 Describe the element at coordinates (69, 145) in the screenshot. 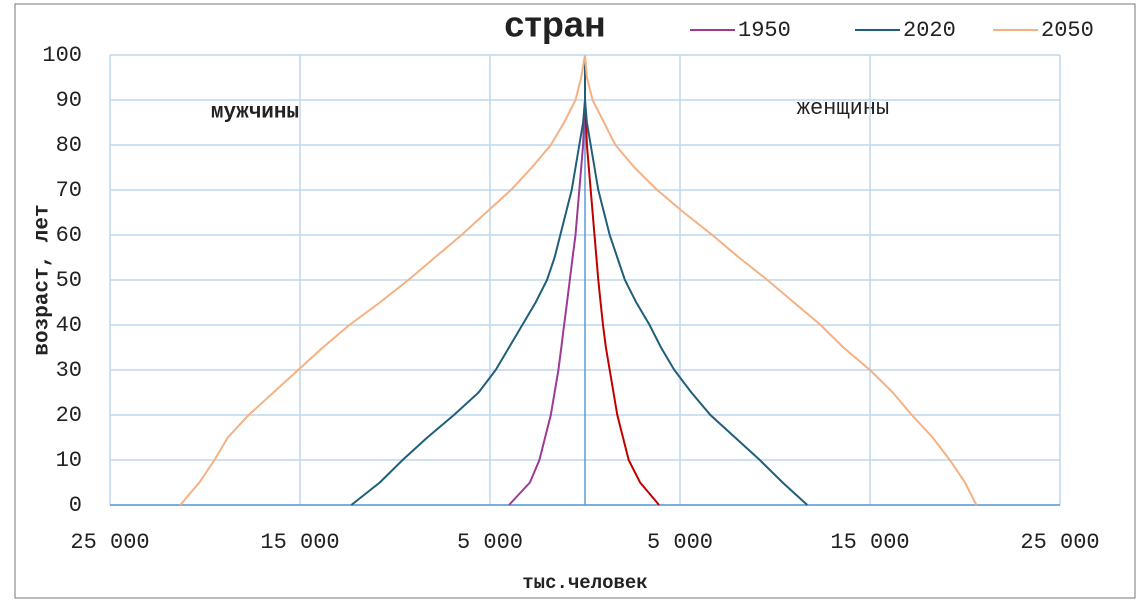

I see `y-tick-label: 80` at that location.